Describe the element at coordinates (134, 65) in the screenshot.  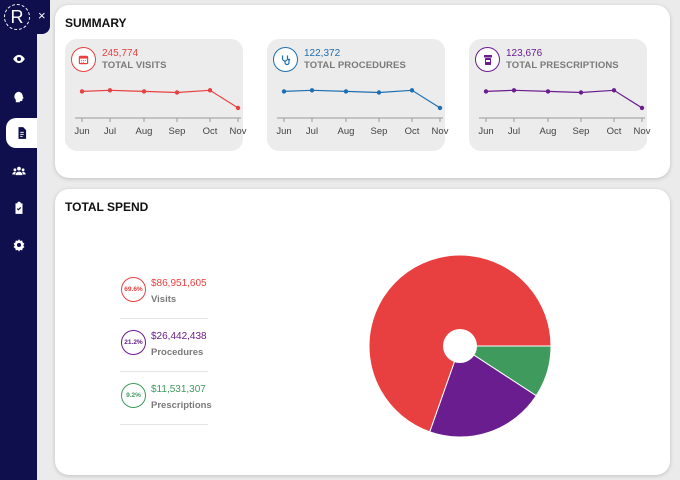
I see `metric-label: TOTAL VISITS` at that location.